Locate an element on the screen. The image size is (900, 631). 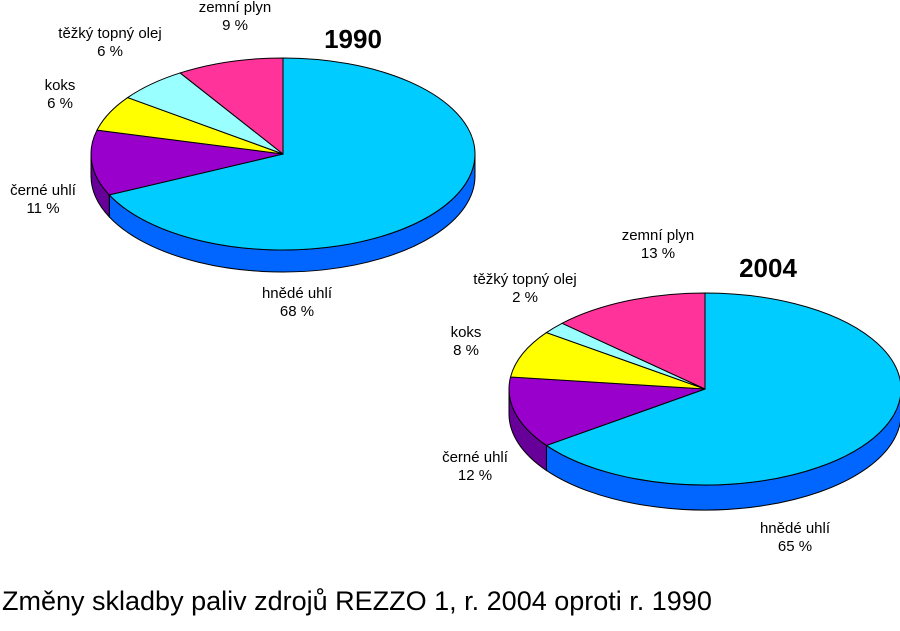
slice-value-hnede_uhli: 65 % is located at coordinates (795, 546).